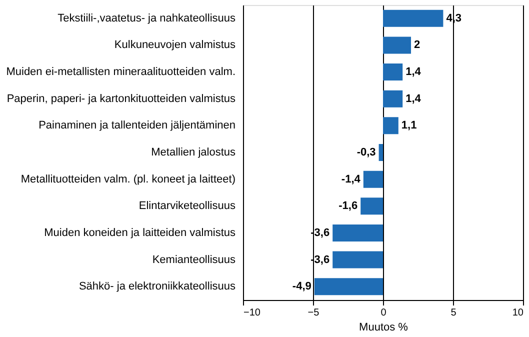  I want to click on y-tick-label: Paperin, paperi- ja kartonkituotteiden valmistus, so click(121, 98).